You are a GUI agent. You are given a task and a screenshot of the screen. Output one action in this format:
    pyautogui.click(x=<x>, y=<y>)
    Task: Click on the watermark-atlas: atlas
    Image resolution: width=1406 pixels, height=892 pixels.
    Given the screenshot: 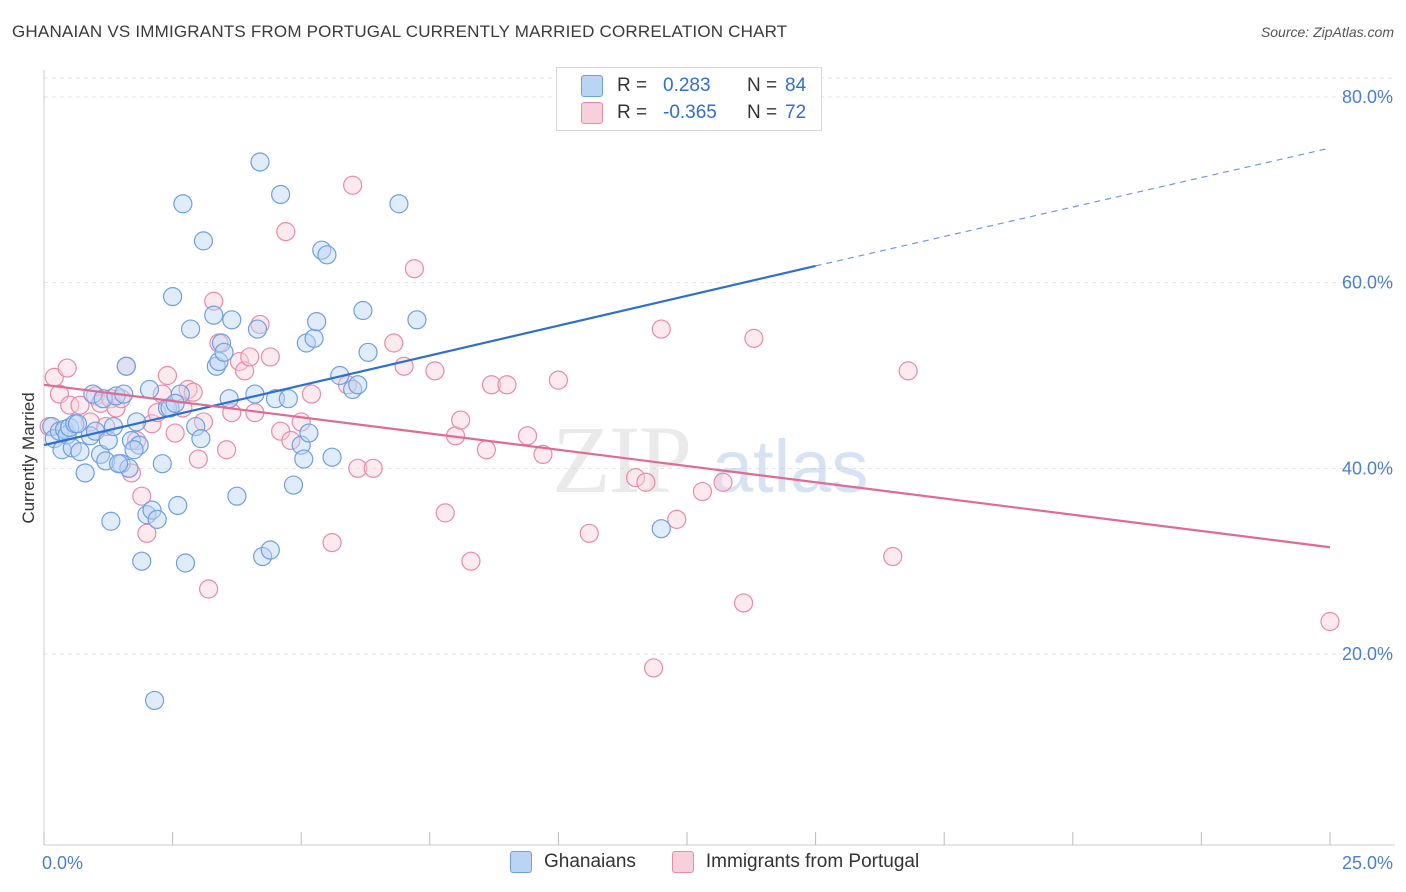 What is the action you would take?
    pyautogui.click(x=790, y=466)
    